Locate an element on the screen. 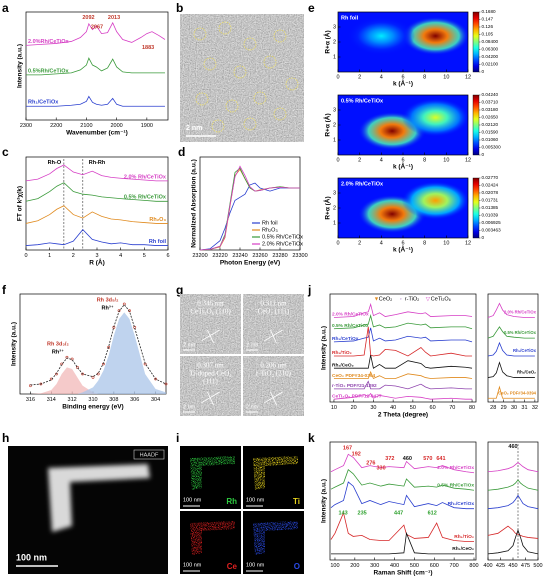  x-axis-label: R (Å) is located at coordinates (97, 262).